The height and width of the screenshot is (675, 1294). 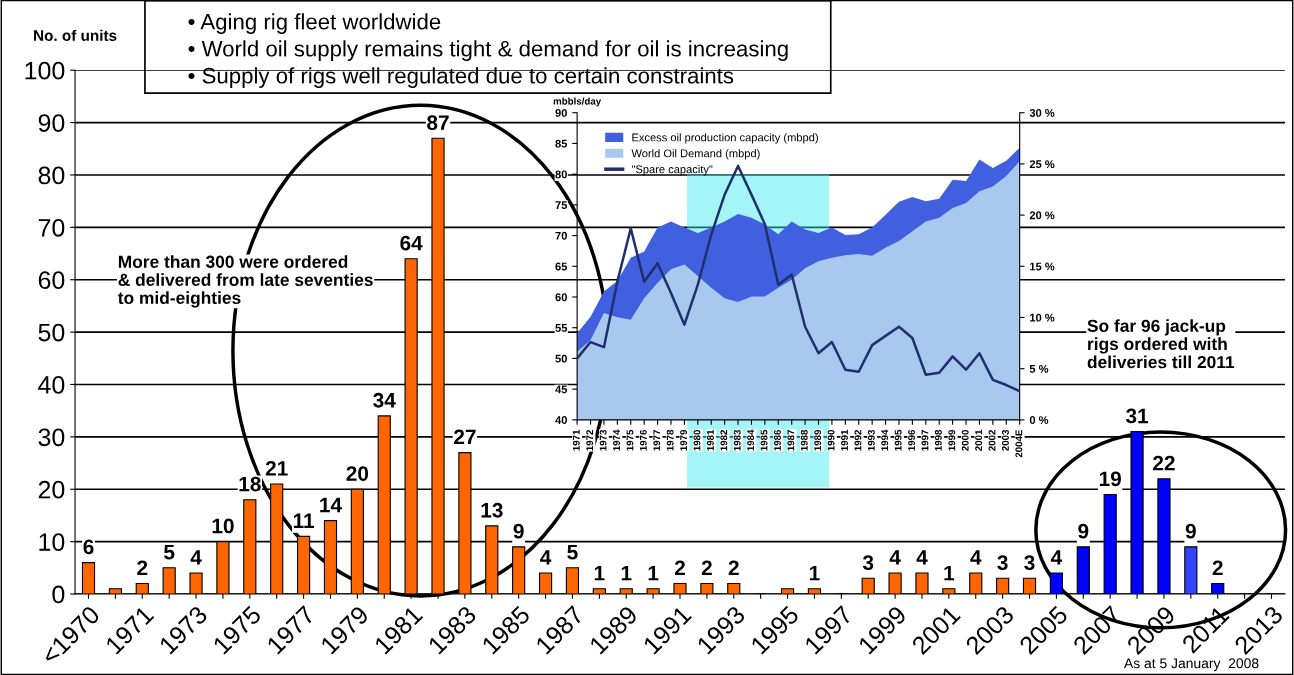 I want to click on y-tick-label: 55, so click(x=561, y=328).